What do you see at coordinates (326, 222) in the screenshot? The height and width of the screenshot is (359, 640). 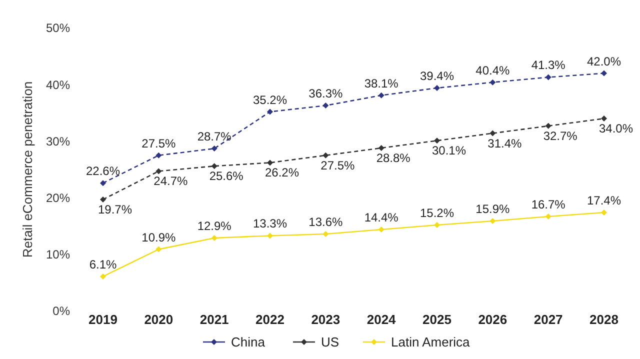 I see `data-label: 13.6%` at bounding box center [326, 222].